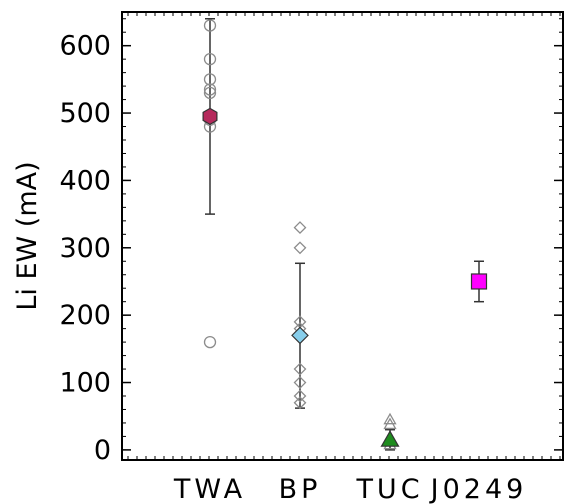 Image resolution: width=568 pixels, height=504 pixels. I want to click on x-category-label: BP, so click(300, 489).